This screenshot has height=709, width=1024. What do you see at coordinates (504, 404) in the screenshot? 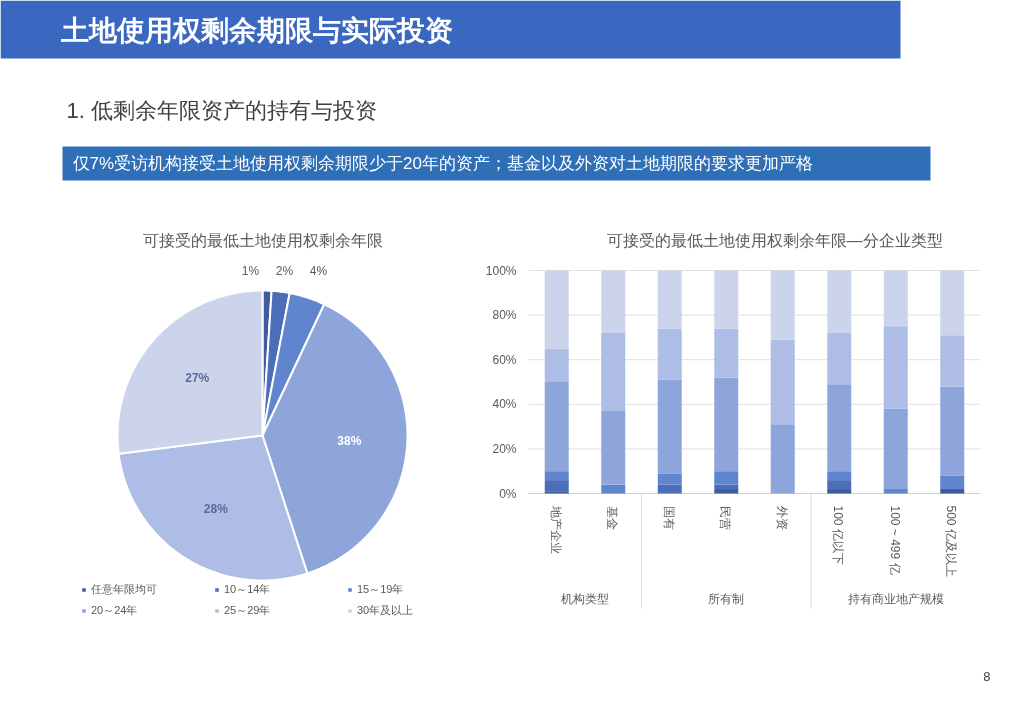
I see `y-tick-label: 40%` at bounding box center [504, 404].